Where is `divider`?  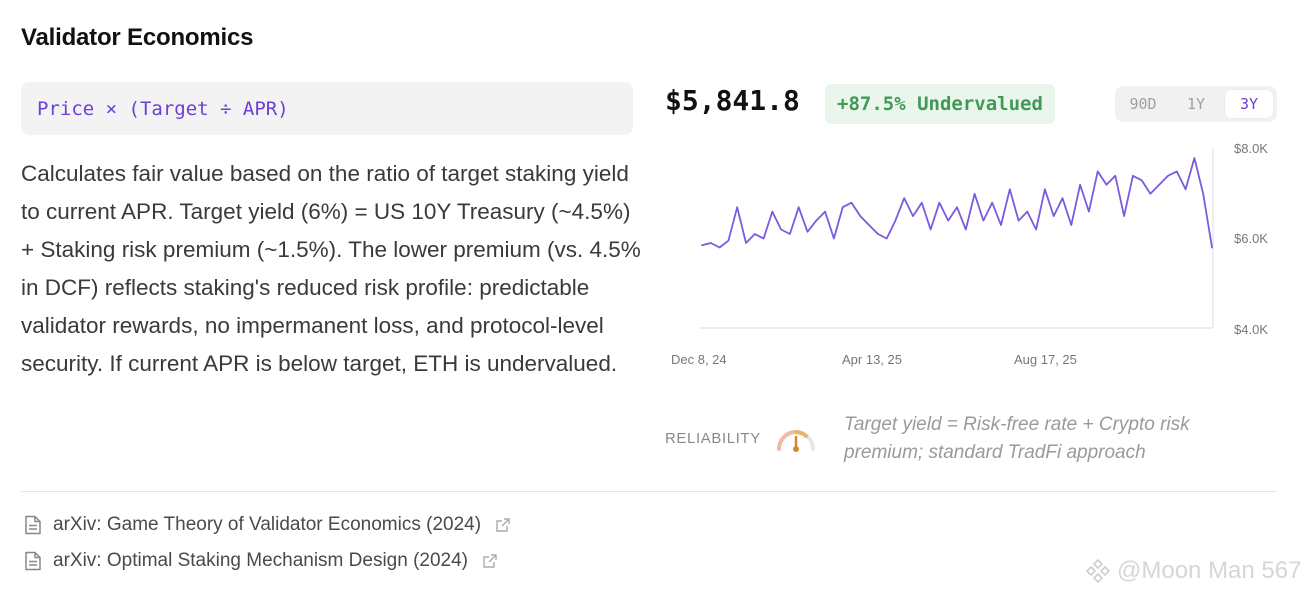
divider is located at coordinates (649, 491).